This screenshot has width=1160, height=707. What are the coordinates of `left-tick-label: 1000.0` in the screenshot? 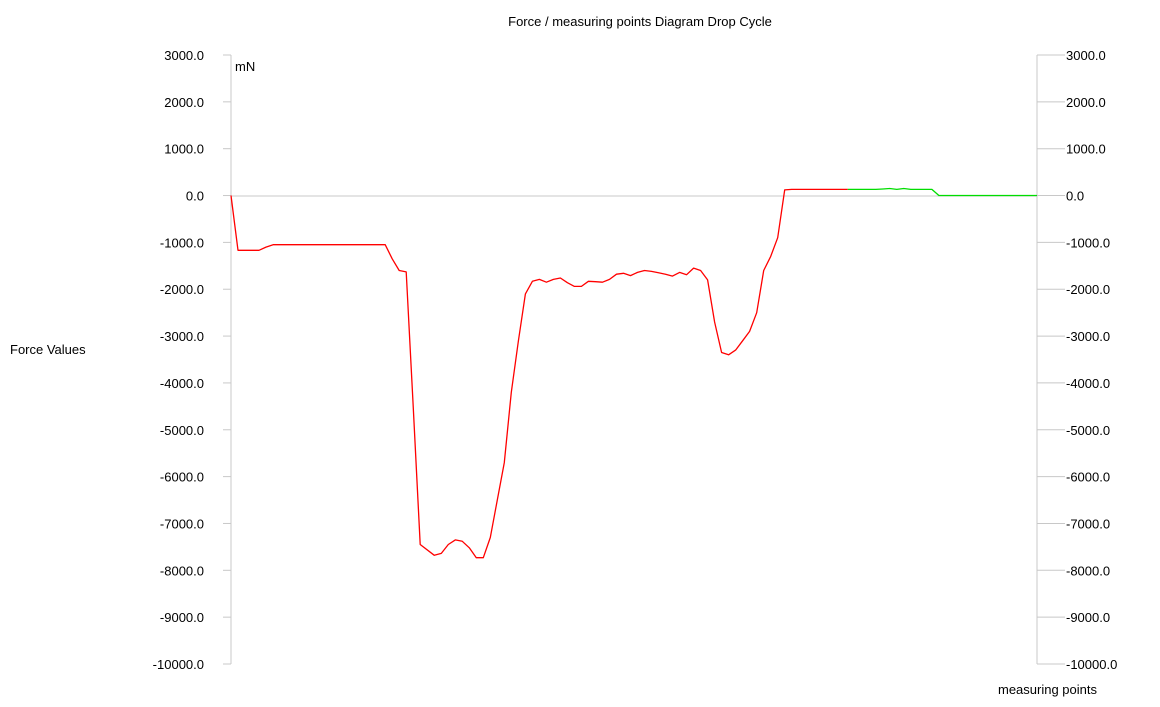 It's located at (184, 149).